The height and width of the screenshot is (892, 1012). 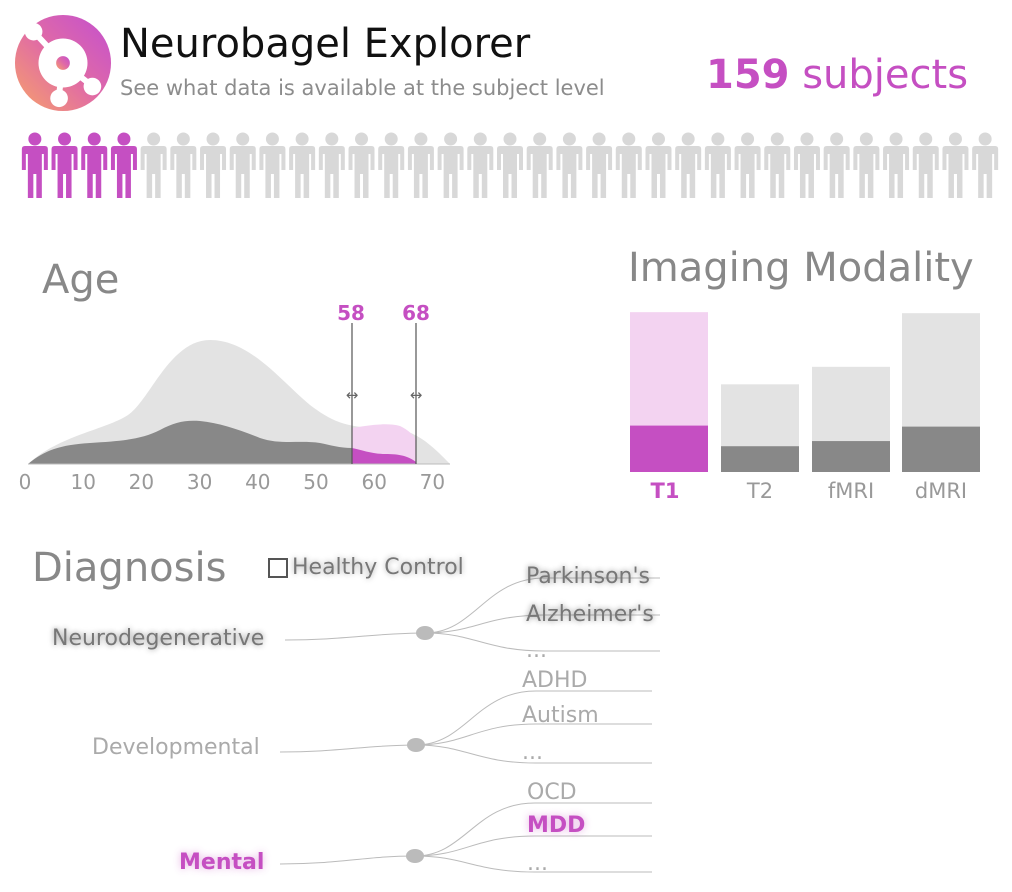 What do you see at coordinates (199, 482) in the screenshot?
I see `age-tick-label: 30` at bounding box center [199, 482].